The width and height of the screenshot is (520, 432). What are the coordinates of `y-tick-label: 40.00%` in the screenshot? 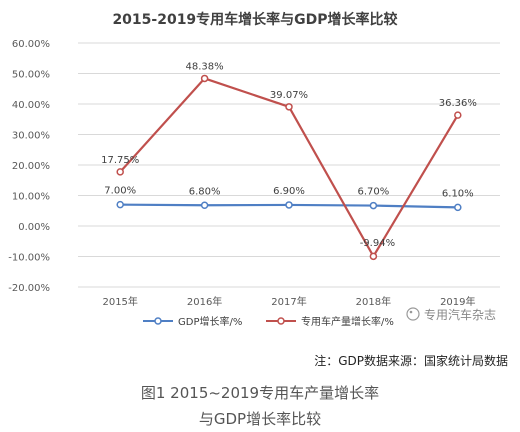 It's located at (31, 105).